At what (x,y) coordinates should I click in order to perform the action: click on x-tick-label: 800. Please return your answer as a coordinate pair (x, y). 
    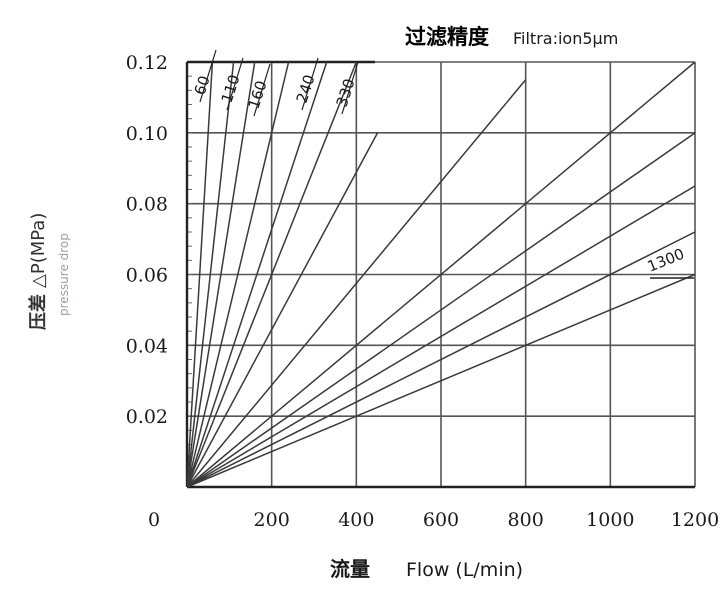
    Looking at the image, I should click on (526, 520).